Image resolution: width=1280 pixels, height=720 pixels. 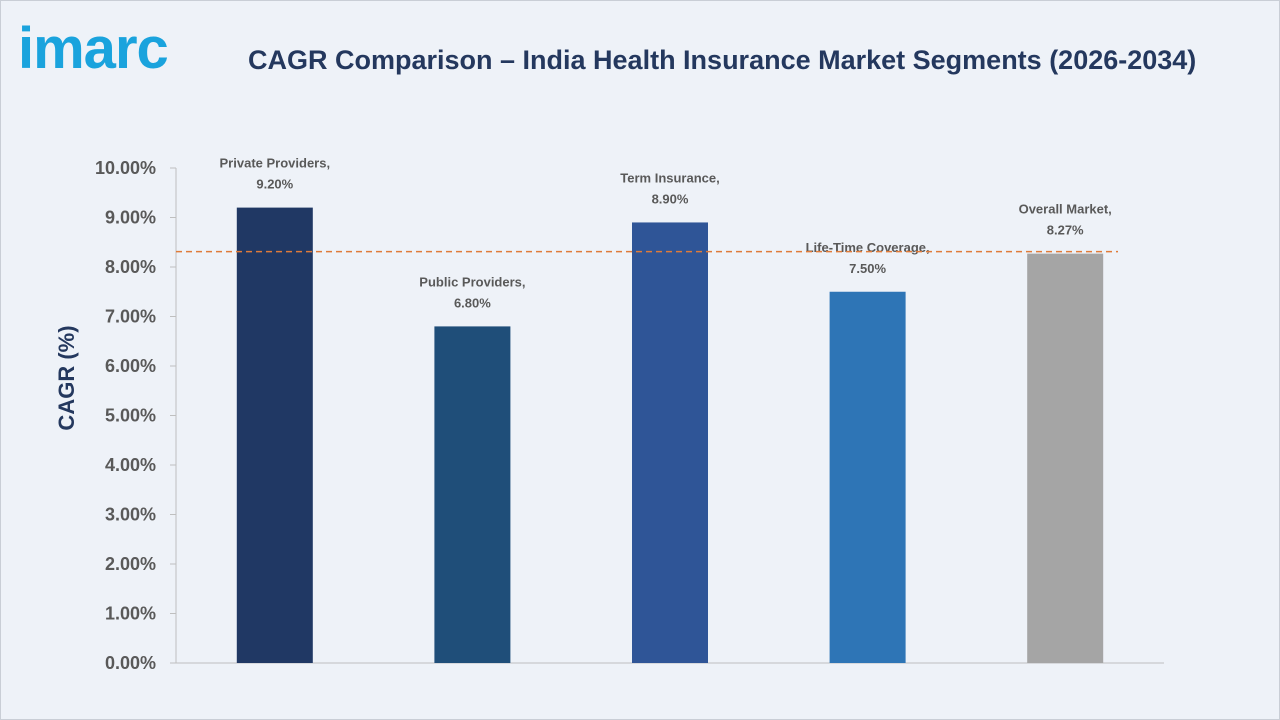 What do you see at coordinates (274, 184) in the screenshot?
I see `data-label-value: 9.20%` at bounding box center [274, 184].